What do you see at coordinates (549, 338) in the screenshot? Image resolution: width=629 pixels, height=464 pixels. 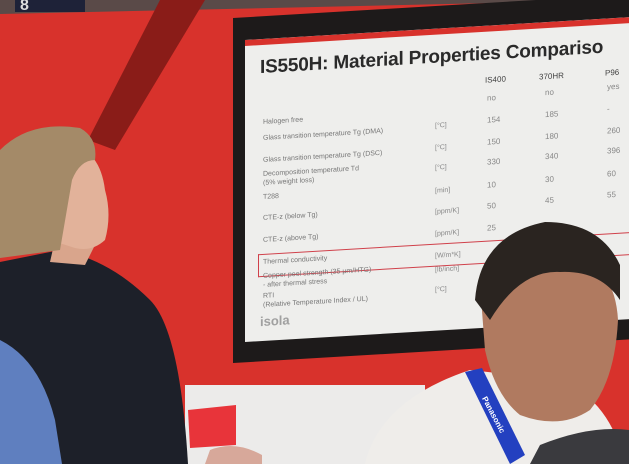 I see `right-man-face` at bounding box center [549, 338].